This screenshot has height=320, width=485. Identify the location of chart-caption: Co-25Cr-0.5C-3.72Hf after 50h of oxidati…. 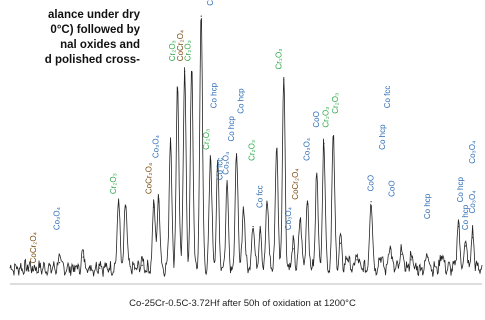
(242, 303).